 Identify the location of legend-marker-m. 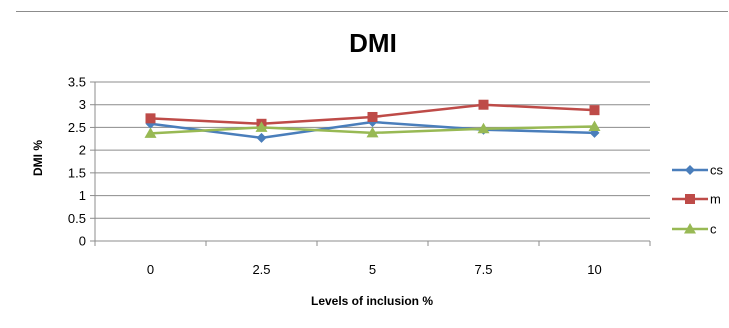
(690, 199).